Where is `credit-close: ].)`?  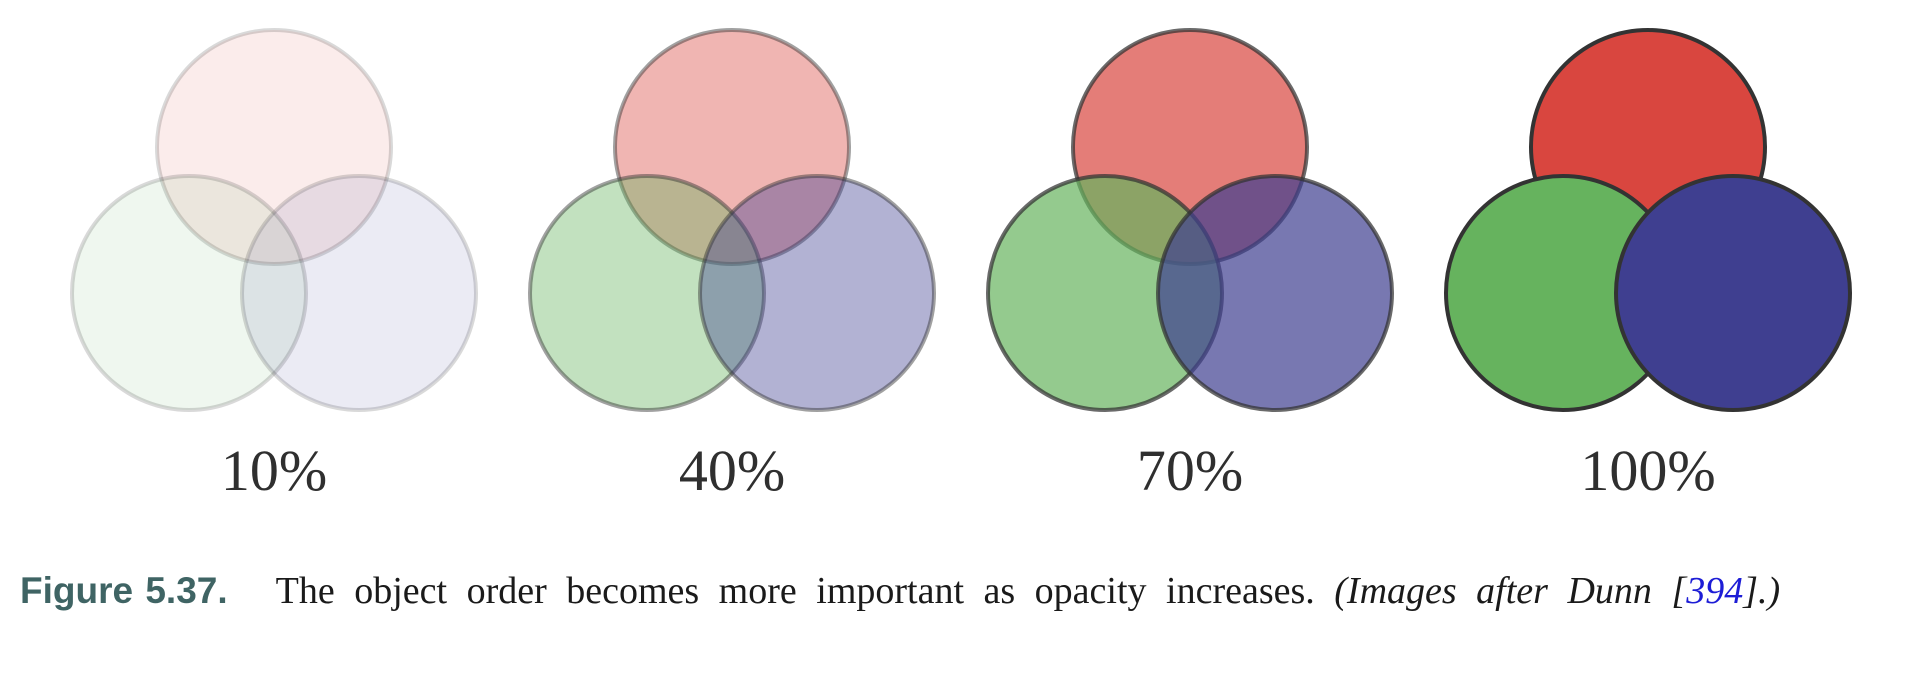
credit-close: ].) is located at coordinates (1762, 591).